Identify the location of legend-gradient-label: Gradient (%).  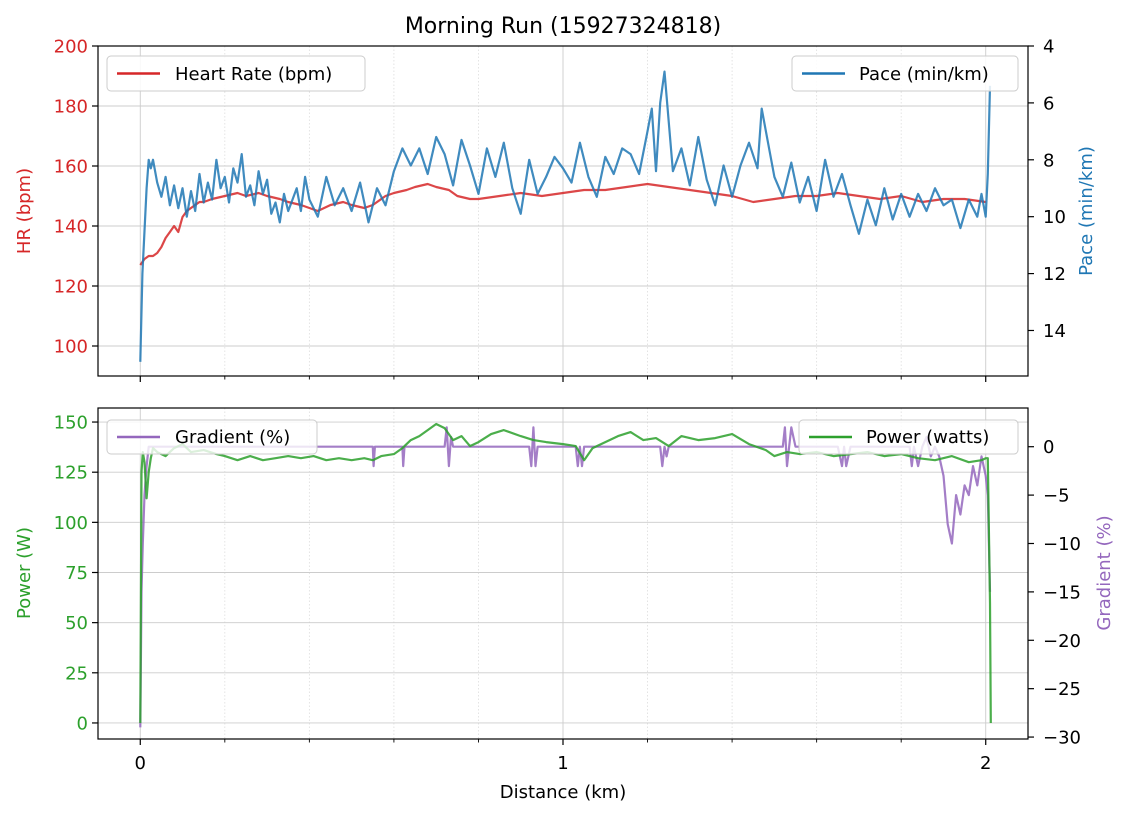
(232, 437).